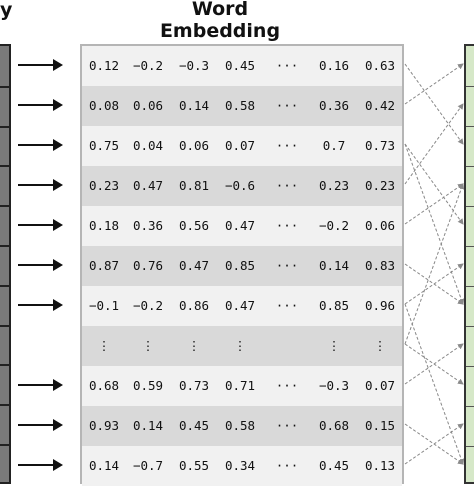 Image resolution: width=474 pixels, height=486 pixels. What do you see at coordinates (242, 146) in the screenshot?
I see `matrix-row: 0.75 0.04 0.06 0.07 ··· 0.7 0.73` at bounding box center [242, 146].